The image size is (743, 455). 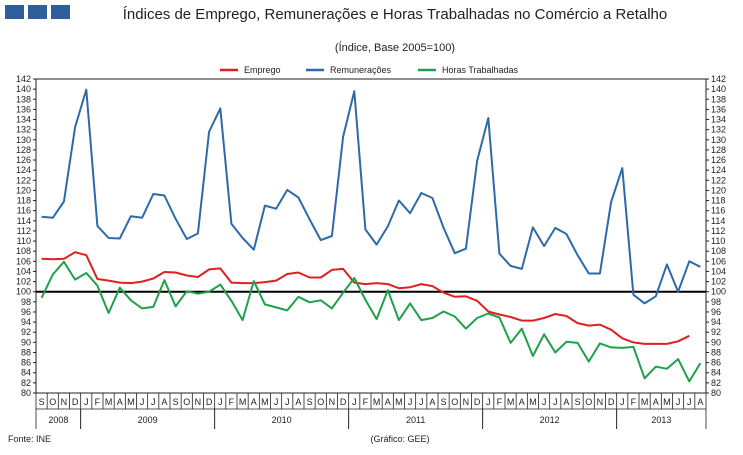 I want to click on y-tick-label-left: 106, so click(x=23, y=261).